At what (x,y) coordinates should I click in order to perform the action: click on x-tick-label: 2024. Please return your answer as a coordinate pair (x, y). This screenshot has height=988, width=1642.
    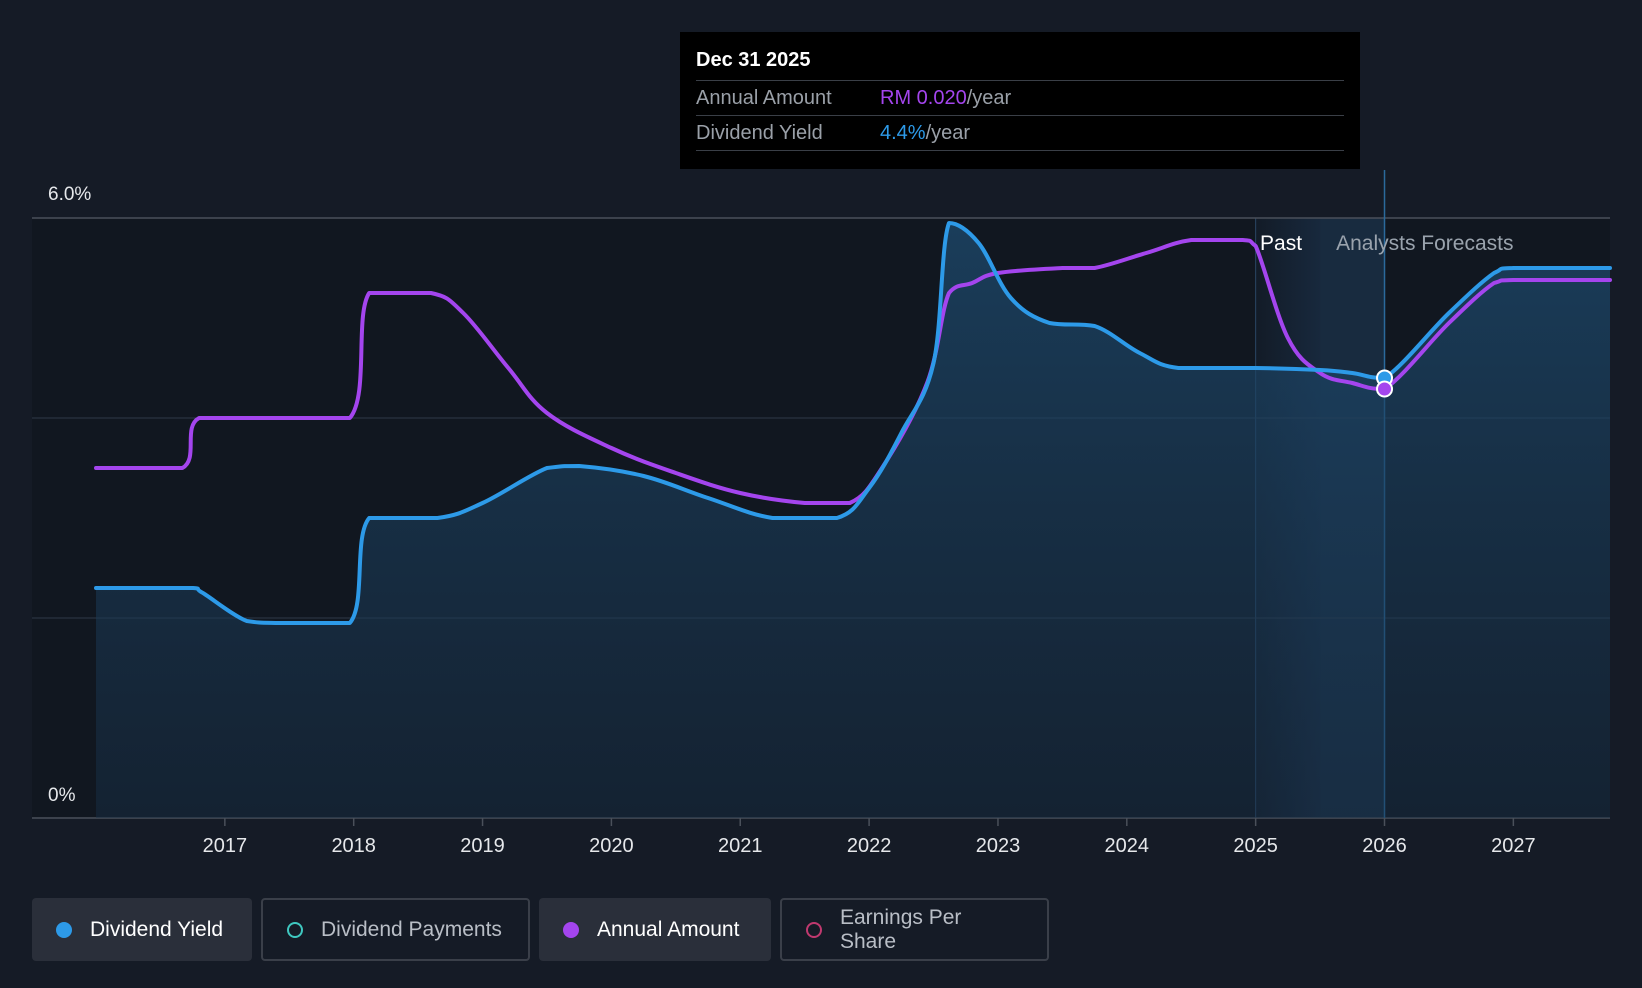
    Looking at the image, I should click on (1127, 846).